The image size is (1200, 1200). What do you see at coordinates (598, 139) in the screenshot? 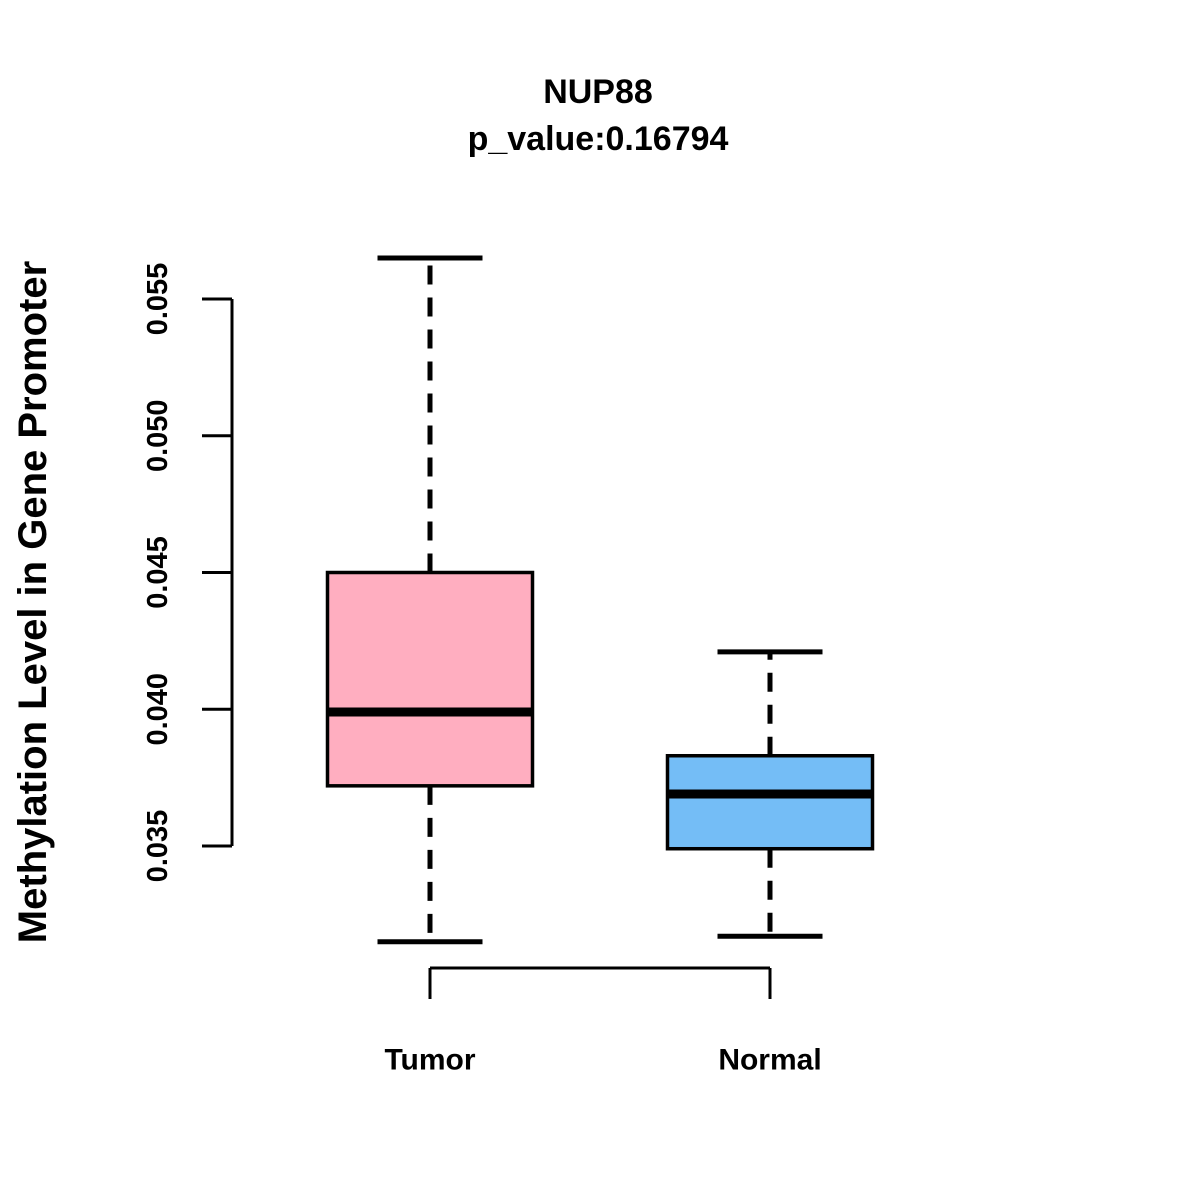
I see `chart-subtitle-pvalue: p_value:0.16794` at bounding box center [598, 139].